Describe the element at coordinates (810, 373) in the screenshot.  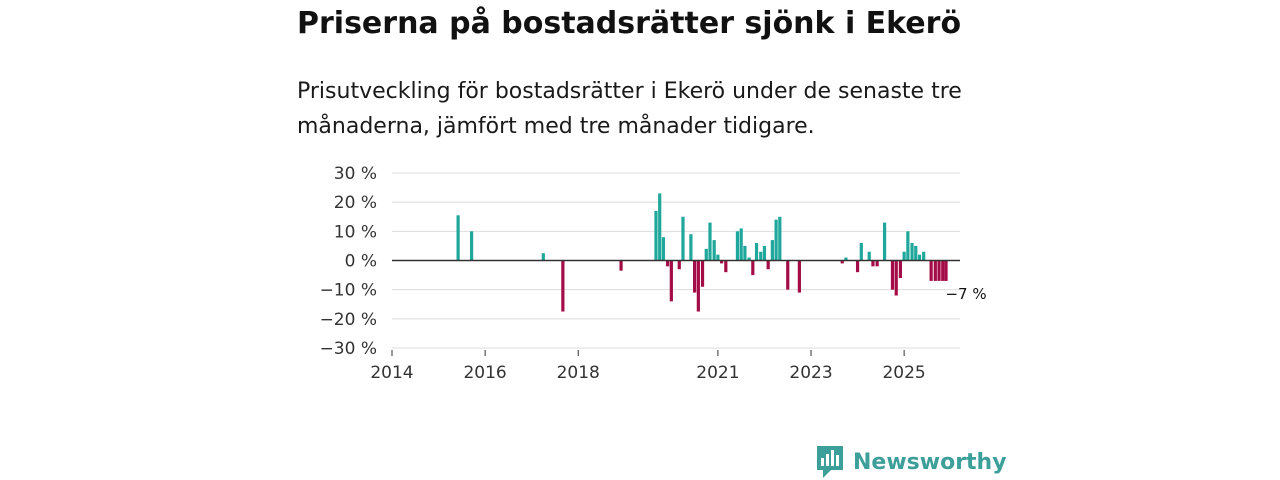
I see `x-tick-label: 2023` at that location.